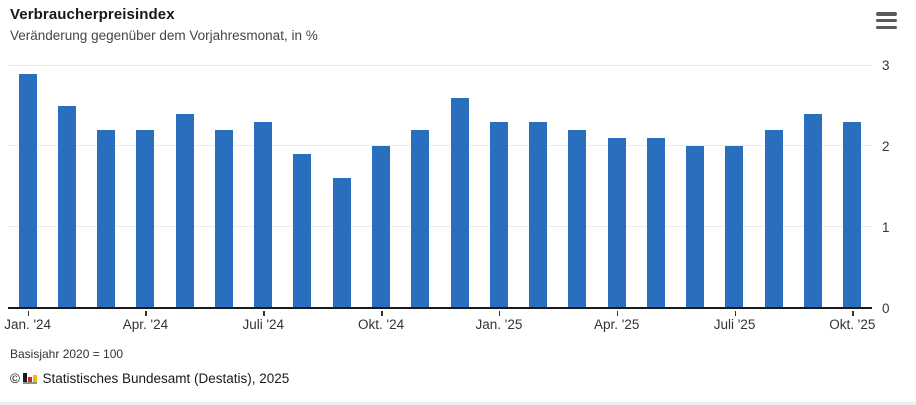 This screenshot has width=916, height=405. What do you see at coordinates (734, 324) in the screenshot?
I see `x-axis-label: Juli '25` at bounding box center [734, 324].